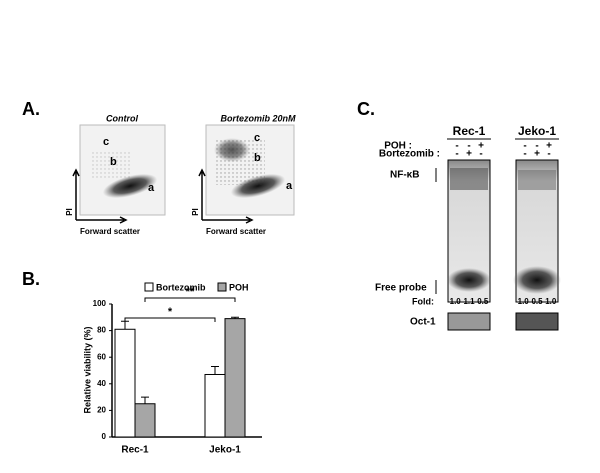  I want to click on significance-label: **, so click(190, 292).